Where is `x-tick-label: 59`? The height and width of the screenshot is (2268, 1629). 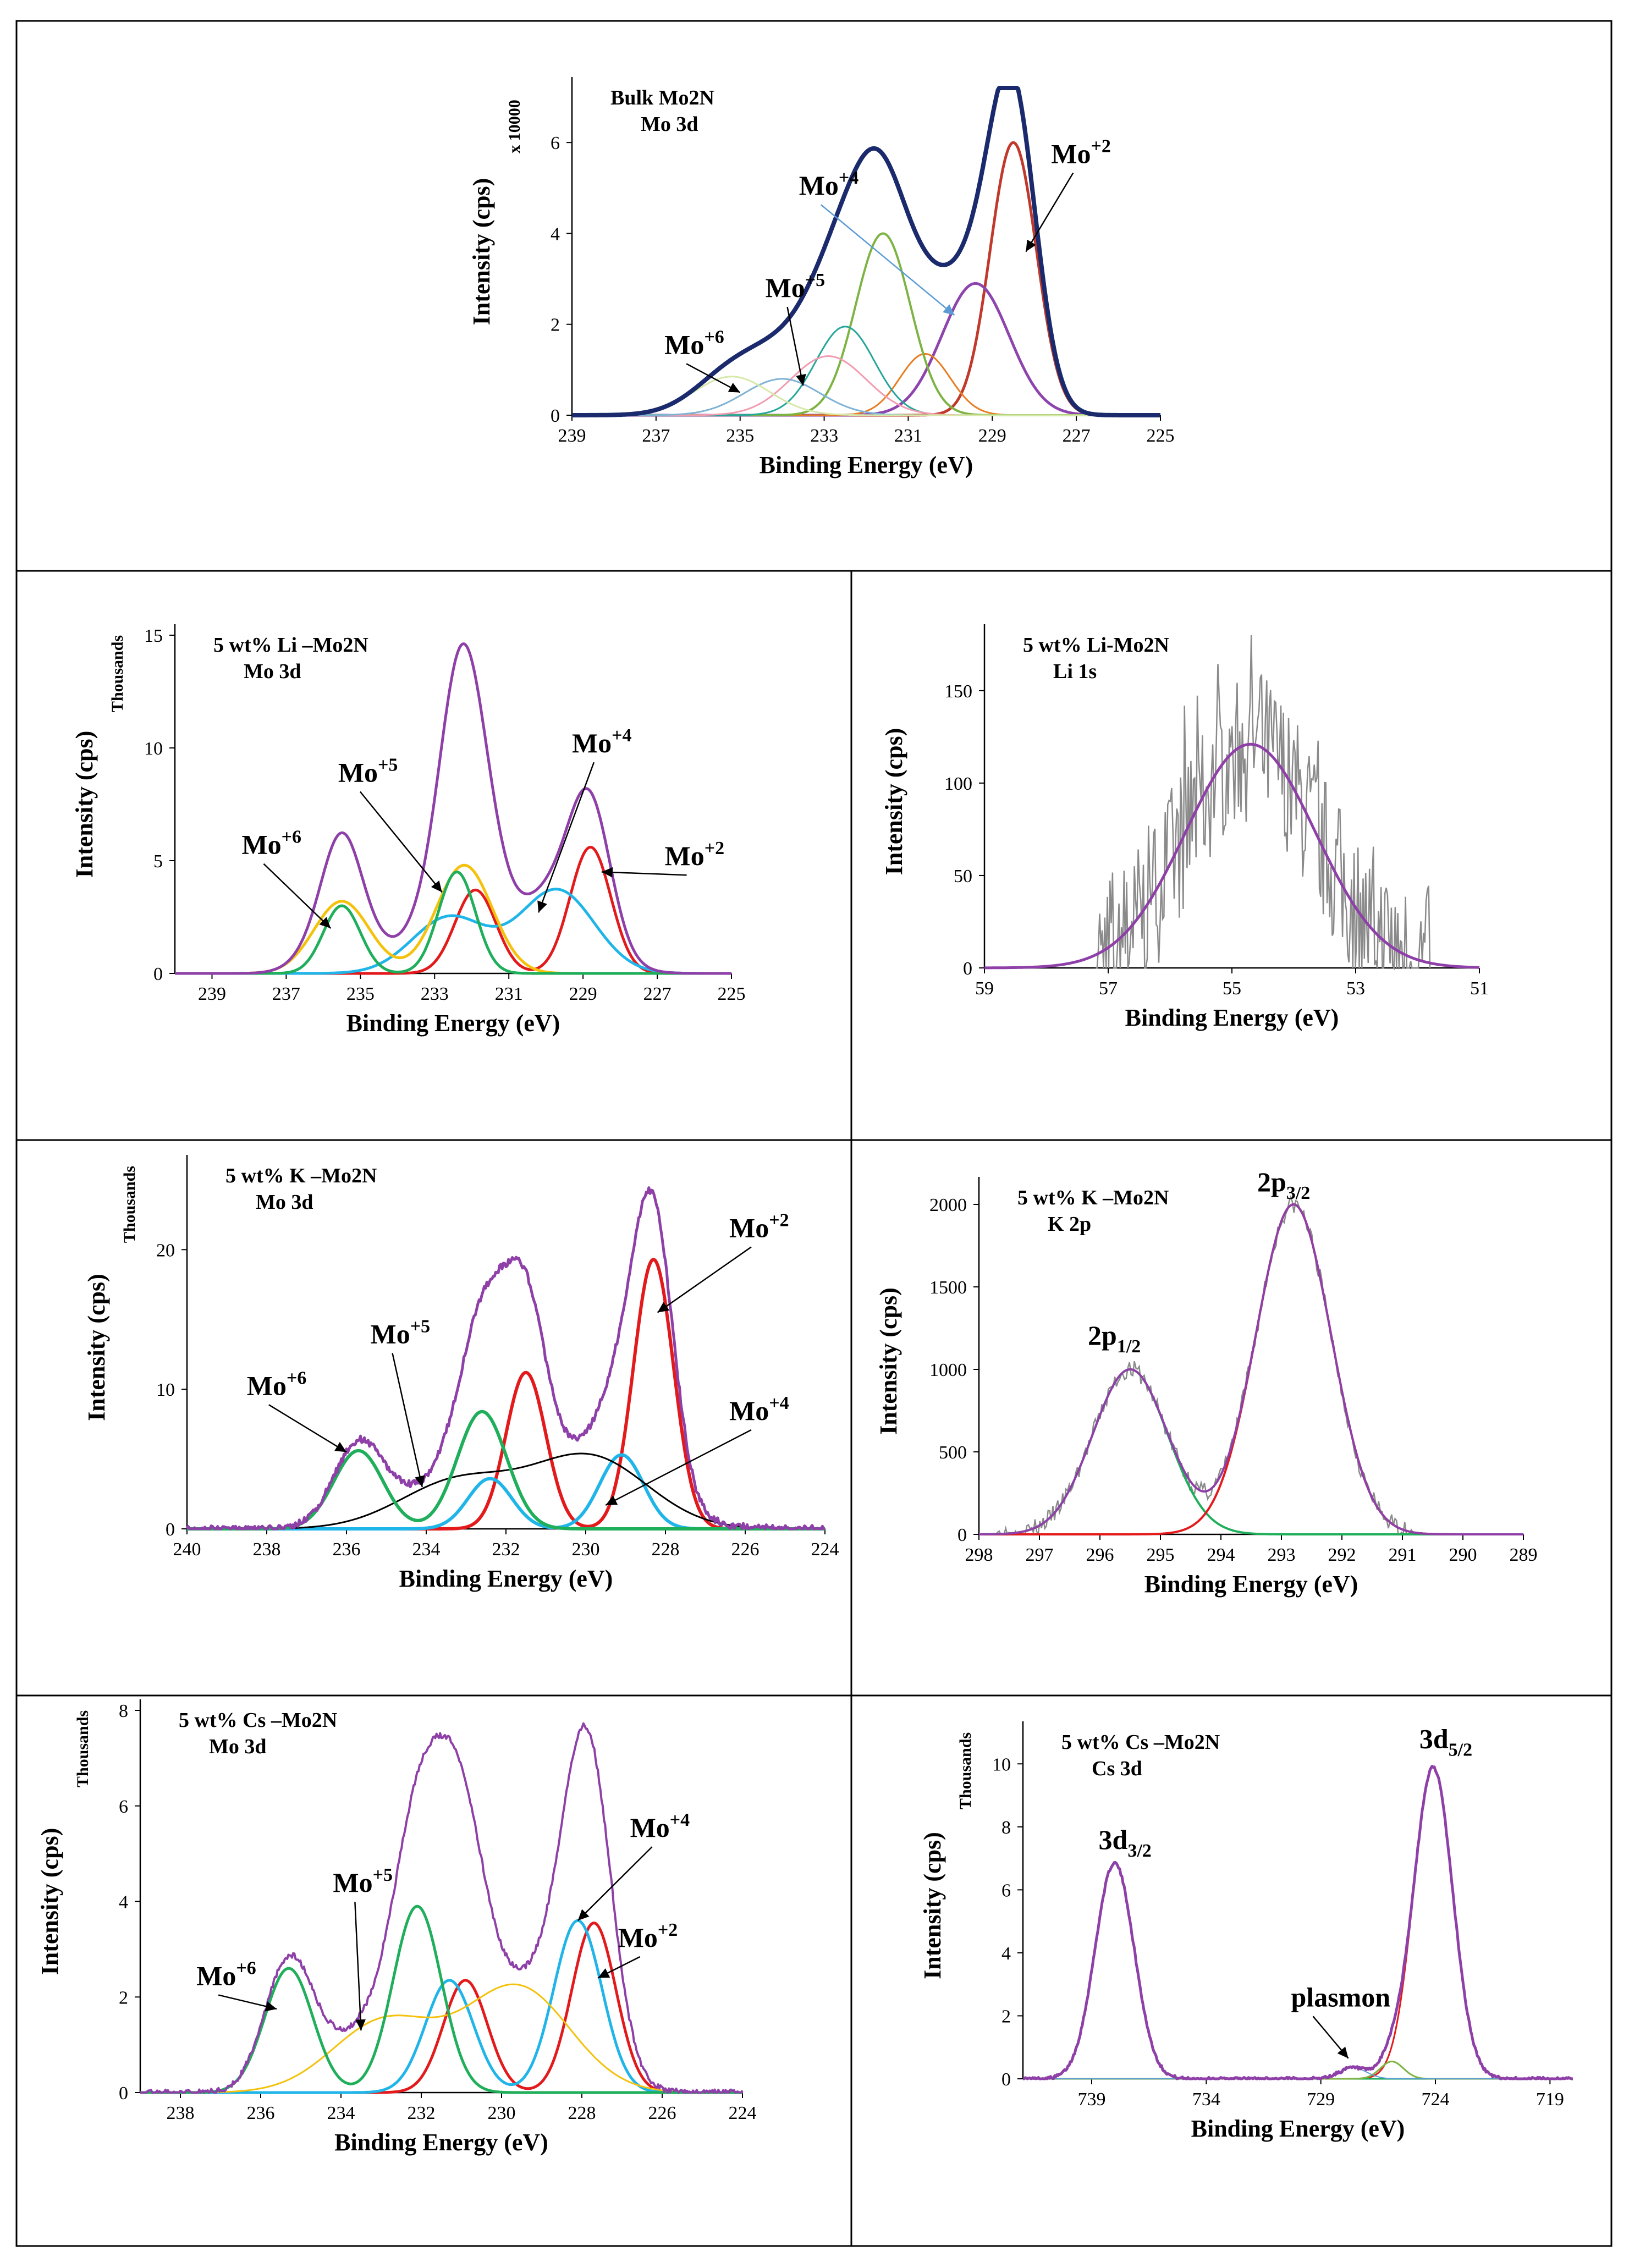 x-tick-label: 59 is located at coordinates (984, 988).